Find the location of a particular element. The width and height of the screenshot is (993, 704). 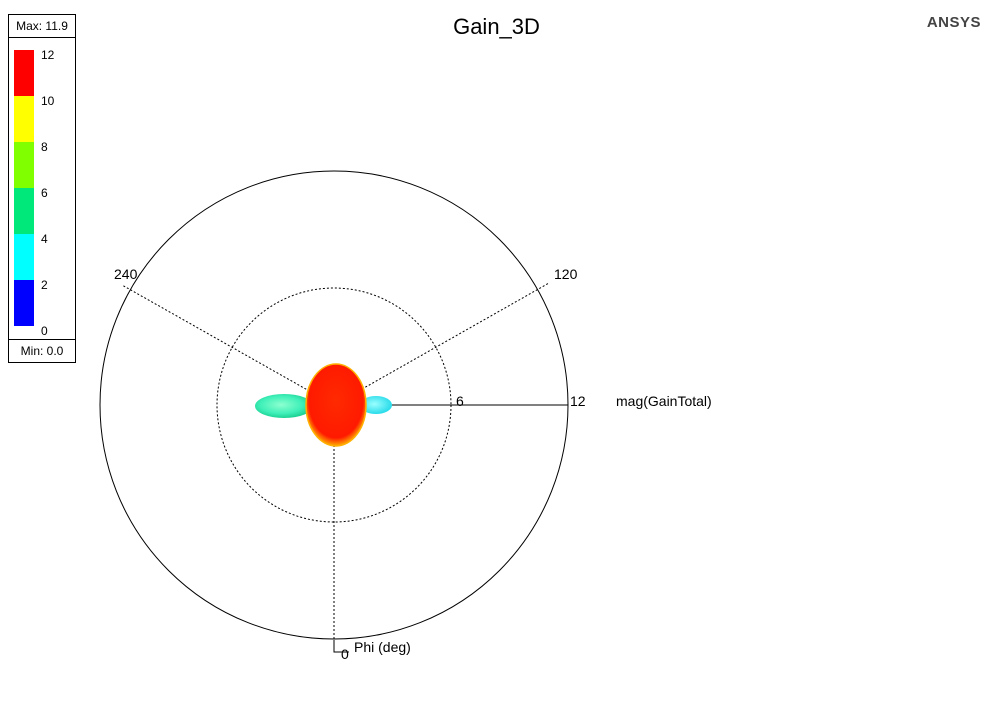

angle-tick-label: 240 is located at coordinates (126, 274).